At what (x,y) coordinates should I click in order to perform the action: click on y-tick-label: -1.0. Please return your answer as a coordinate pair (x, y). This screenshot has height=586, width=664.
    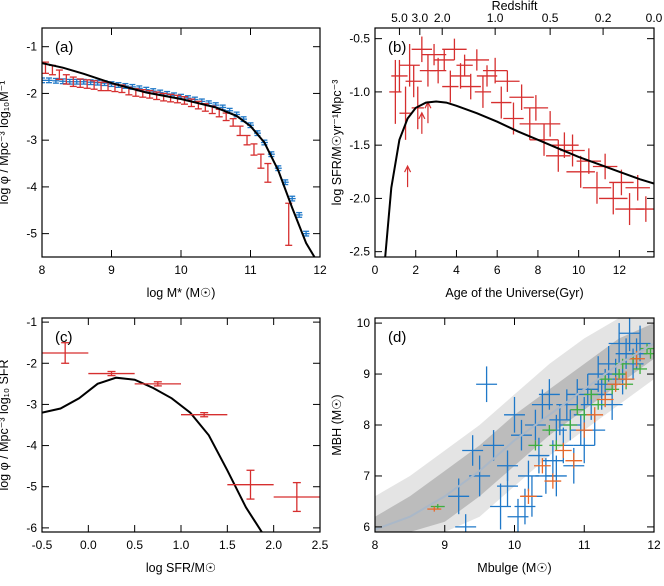
    Looking at the image, I should click on (359, 92).